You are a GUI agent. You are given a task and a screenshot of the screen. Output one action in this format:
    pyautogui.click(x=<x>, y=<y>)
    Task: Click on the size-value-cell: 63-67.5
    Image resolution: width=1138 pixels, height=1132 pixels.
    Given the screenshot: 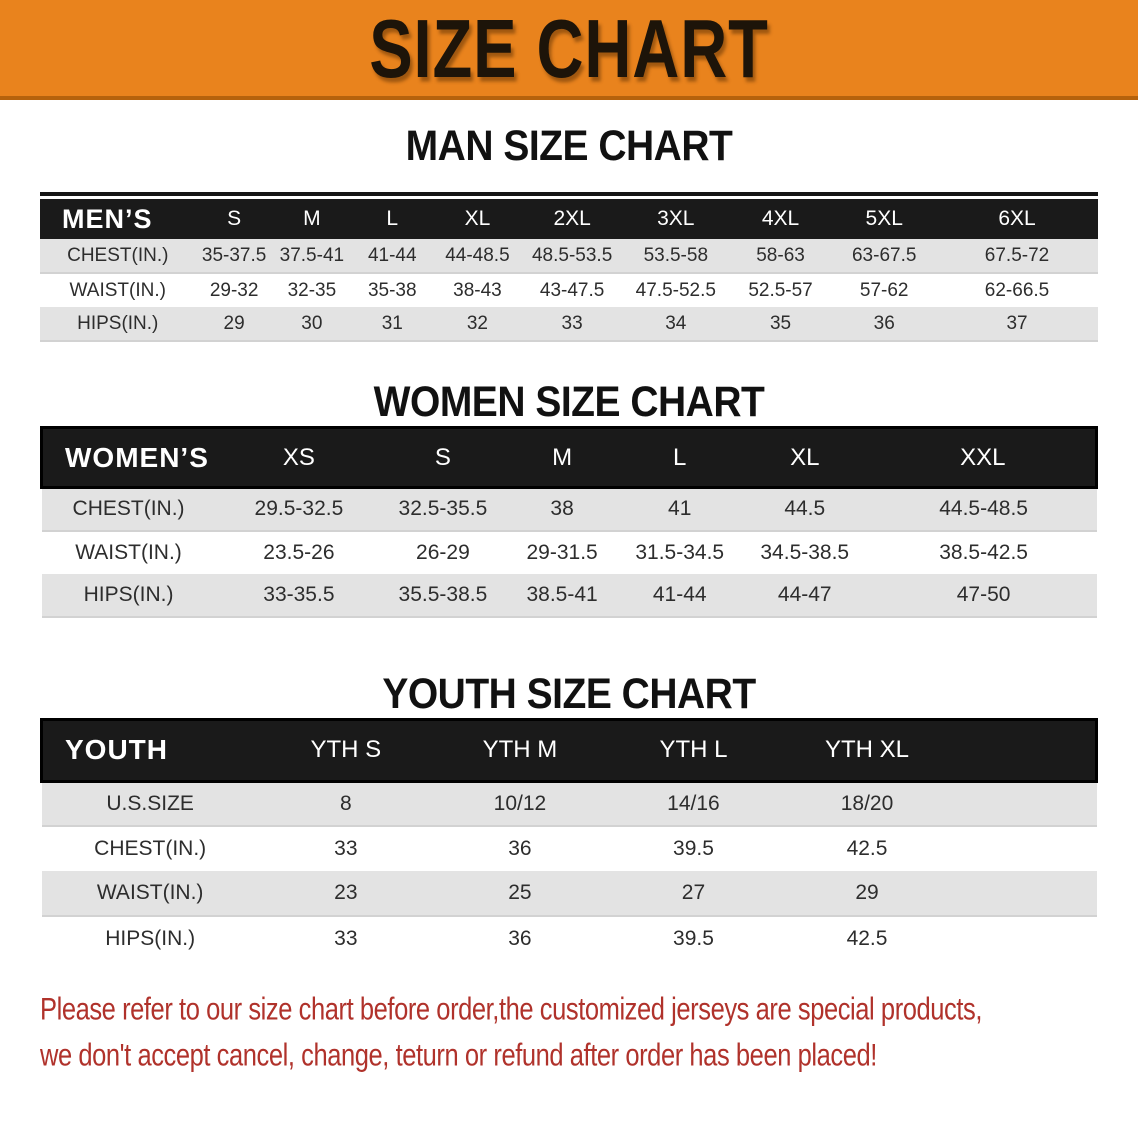 What is the action you would take?
    pyautogui.click(x=884, y=256)
    